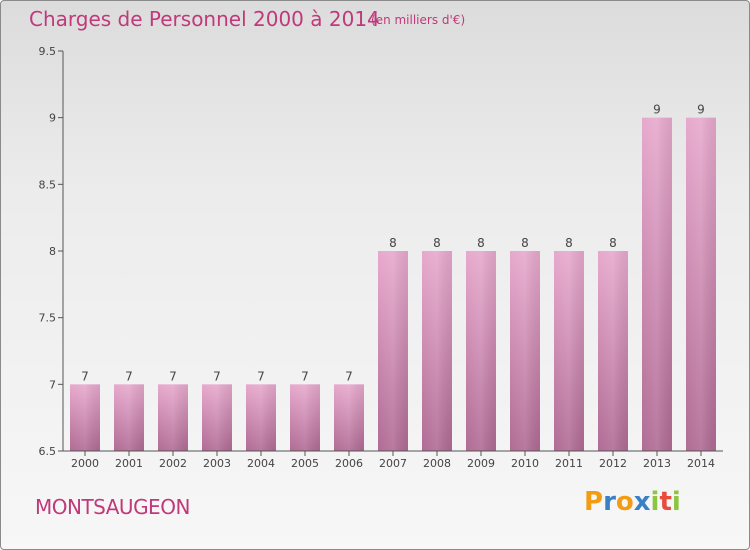 The height and width of the screenshot is (550, 750). What do you see at coordinates (642, 502) in the screenshot?
I see `logo-letter: x` at bounding box center [642, 502].